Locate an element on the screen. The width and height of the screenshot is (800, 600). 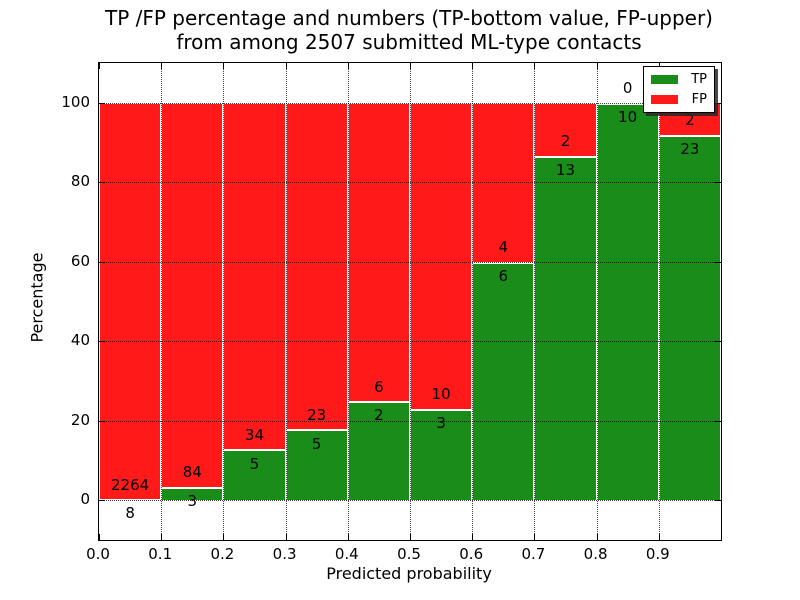
y-tick-label: 0 is located at coordinates (85, 499).